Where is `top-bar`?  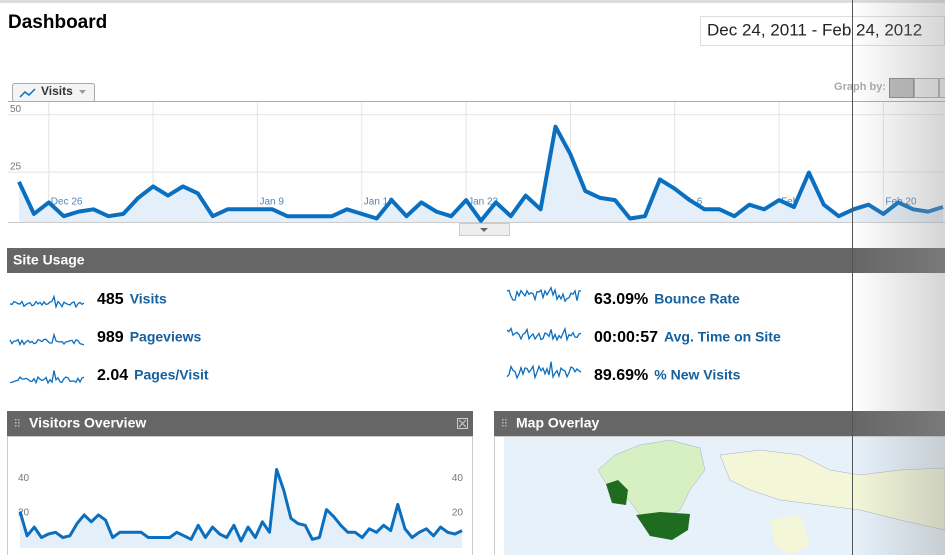 top-bar is located at coordinates (472, 1).